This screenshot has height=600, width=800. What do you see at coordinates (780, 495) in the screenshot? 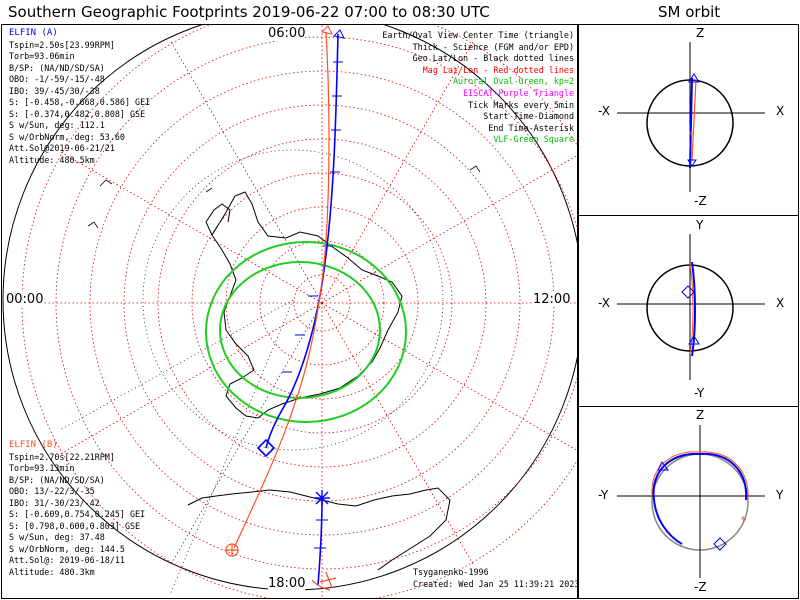
I see `sm-yz-right-label: Y` at bounding box center [780, 495].